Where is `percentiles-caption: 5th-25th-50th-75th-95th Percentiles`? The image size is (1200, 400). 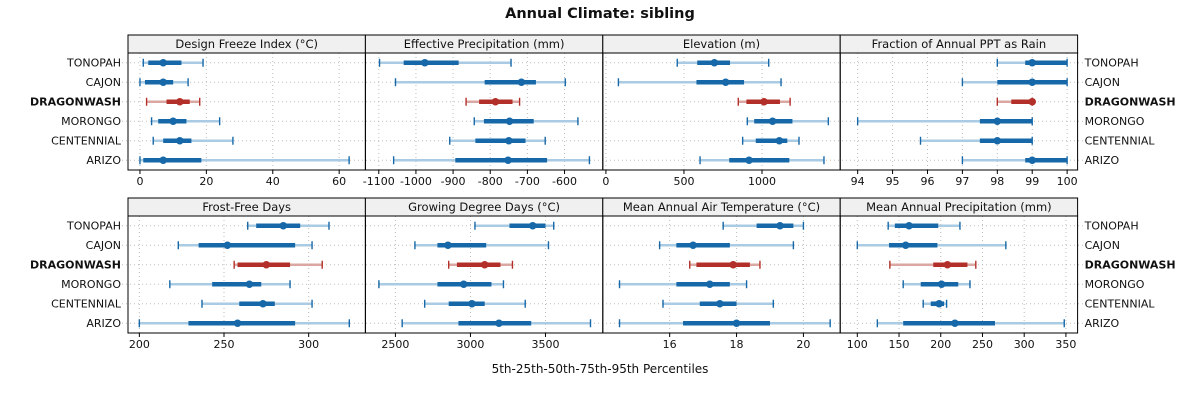
percentiles-caption: 5th-25th-50th-75th-95th Percentiles is located at coordinates (600, 369).